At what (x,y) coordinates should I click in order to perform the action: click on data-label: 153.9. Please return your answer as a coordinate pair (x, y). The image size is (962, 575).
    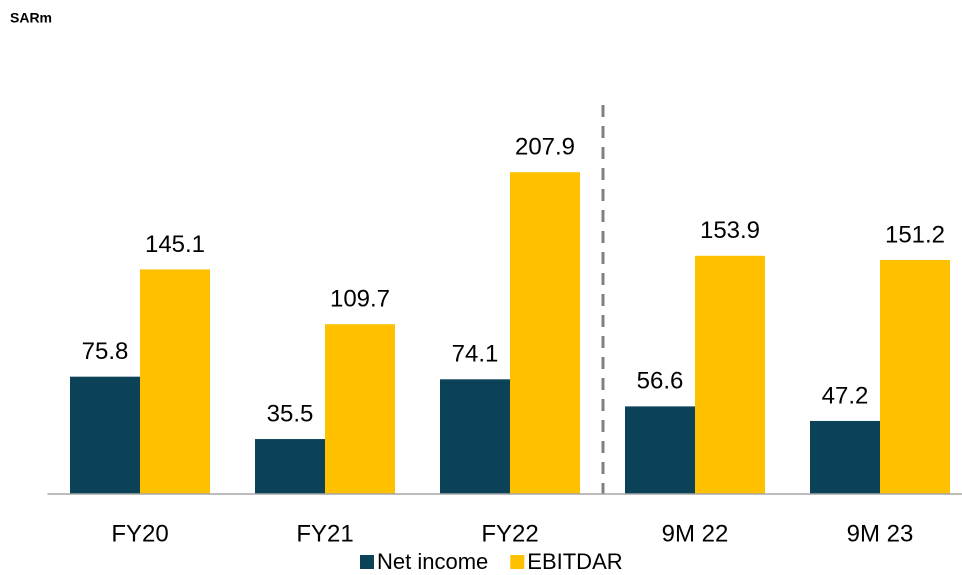
    Looking at the image, I should click on (730, 230).